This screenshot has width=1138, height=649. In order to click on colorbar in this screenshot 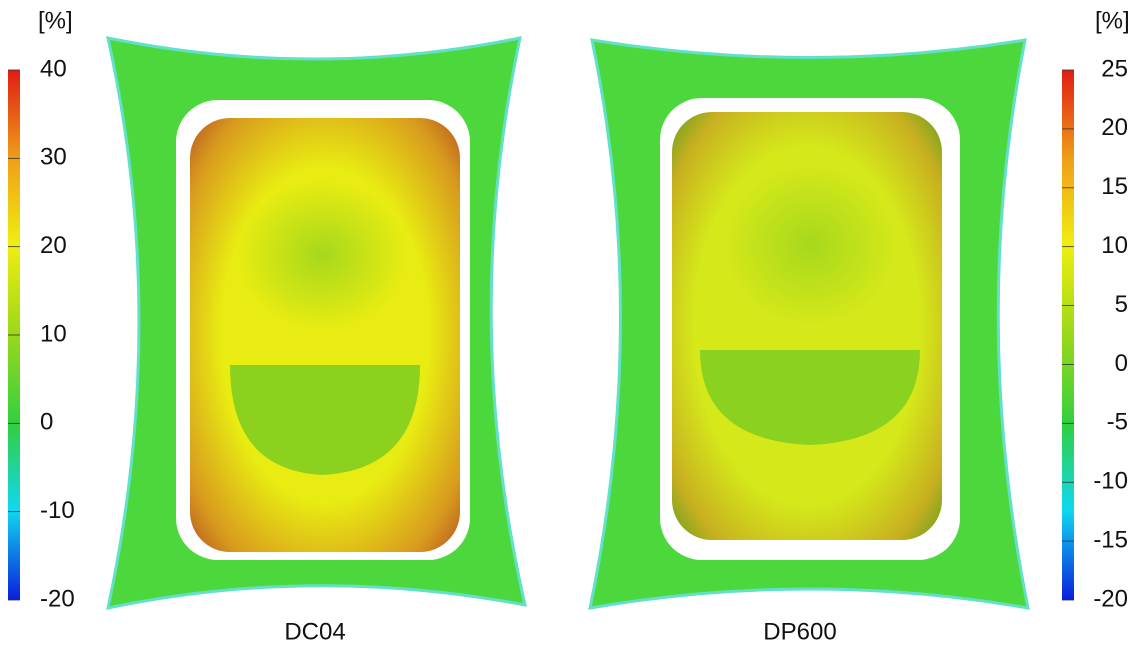, I will do `click(1068, 335)`.